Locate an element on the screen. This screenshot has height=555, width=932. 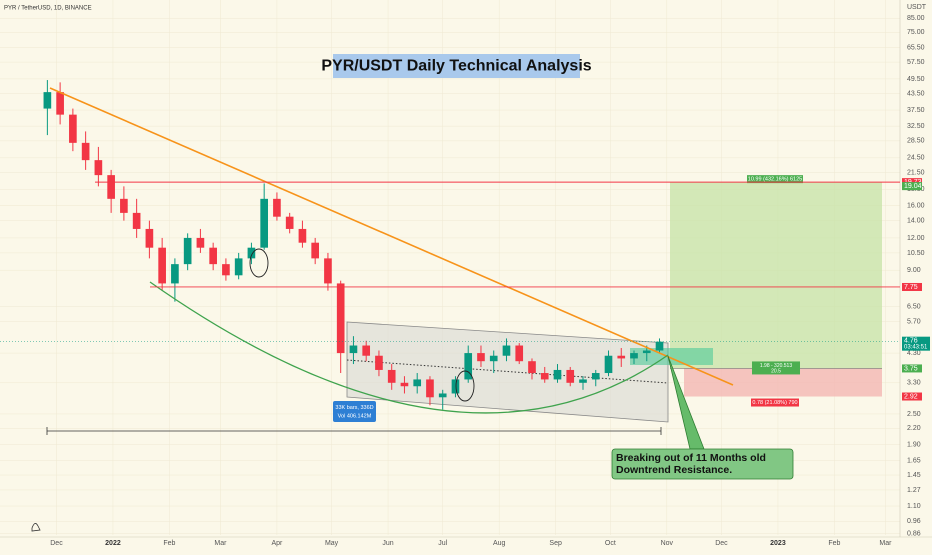
y-tick-label: 28.50 is located at coordinates (916, 141).